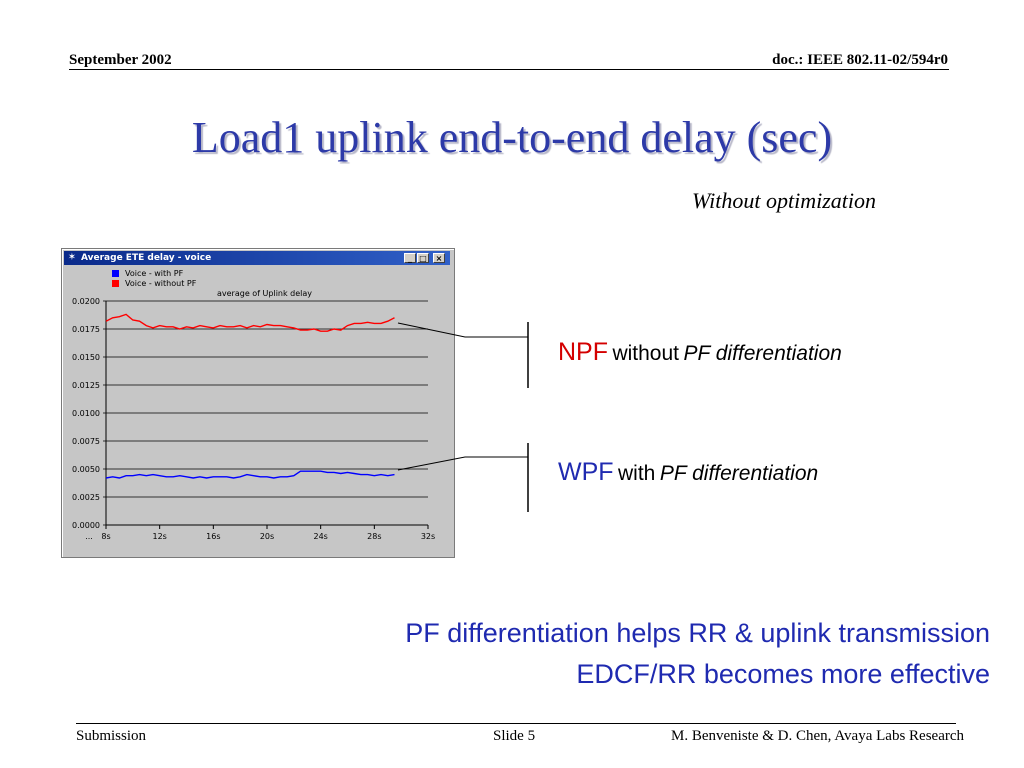  Describe the element at coordinates (374, 536) in the screenshot. I see `x-tick-label: 28s` at that location.